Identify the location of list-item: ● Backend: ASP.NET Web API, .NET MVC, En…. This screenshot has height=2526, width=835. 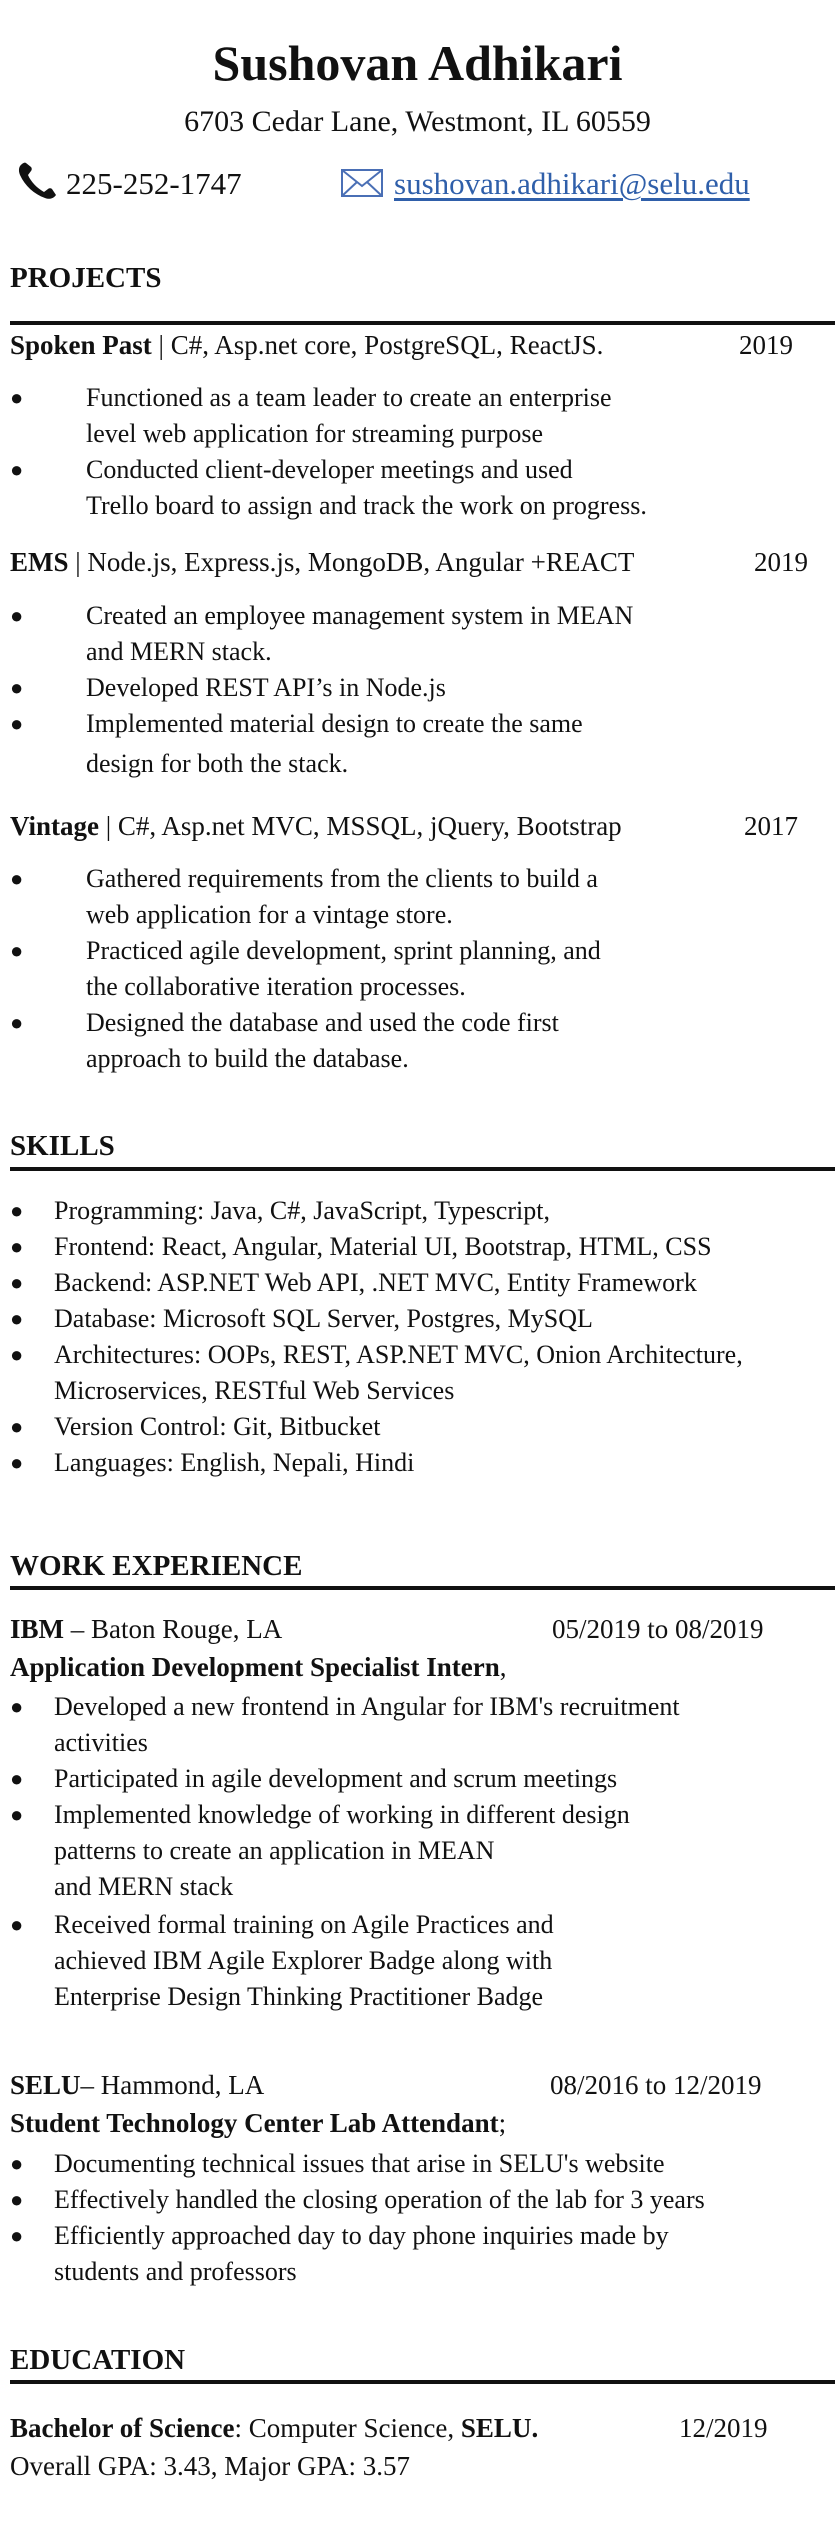
(422, 1283).